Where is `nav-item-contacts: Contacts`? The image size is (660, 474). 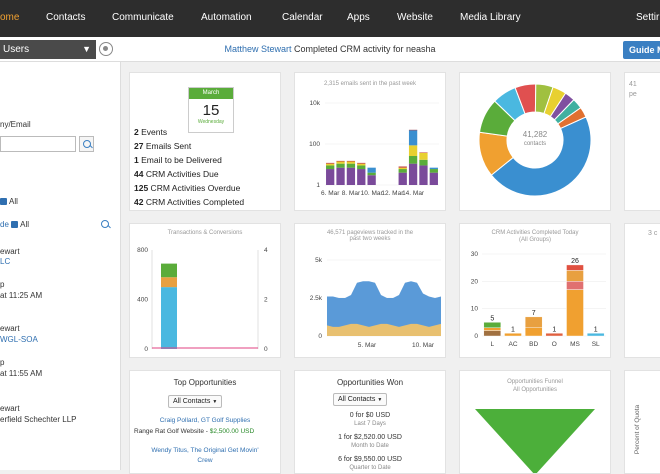 nav-item-contacts: Contacts is located at coordinates (66, 17).